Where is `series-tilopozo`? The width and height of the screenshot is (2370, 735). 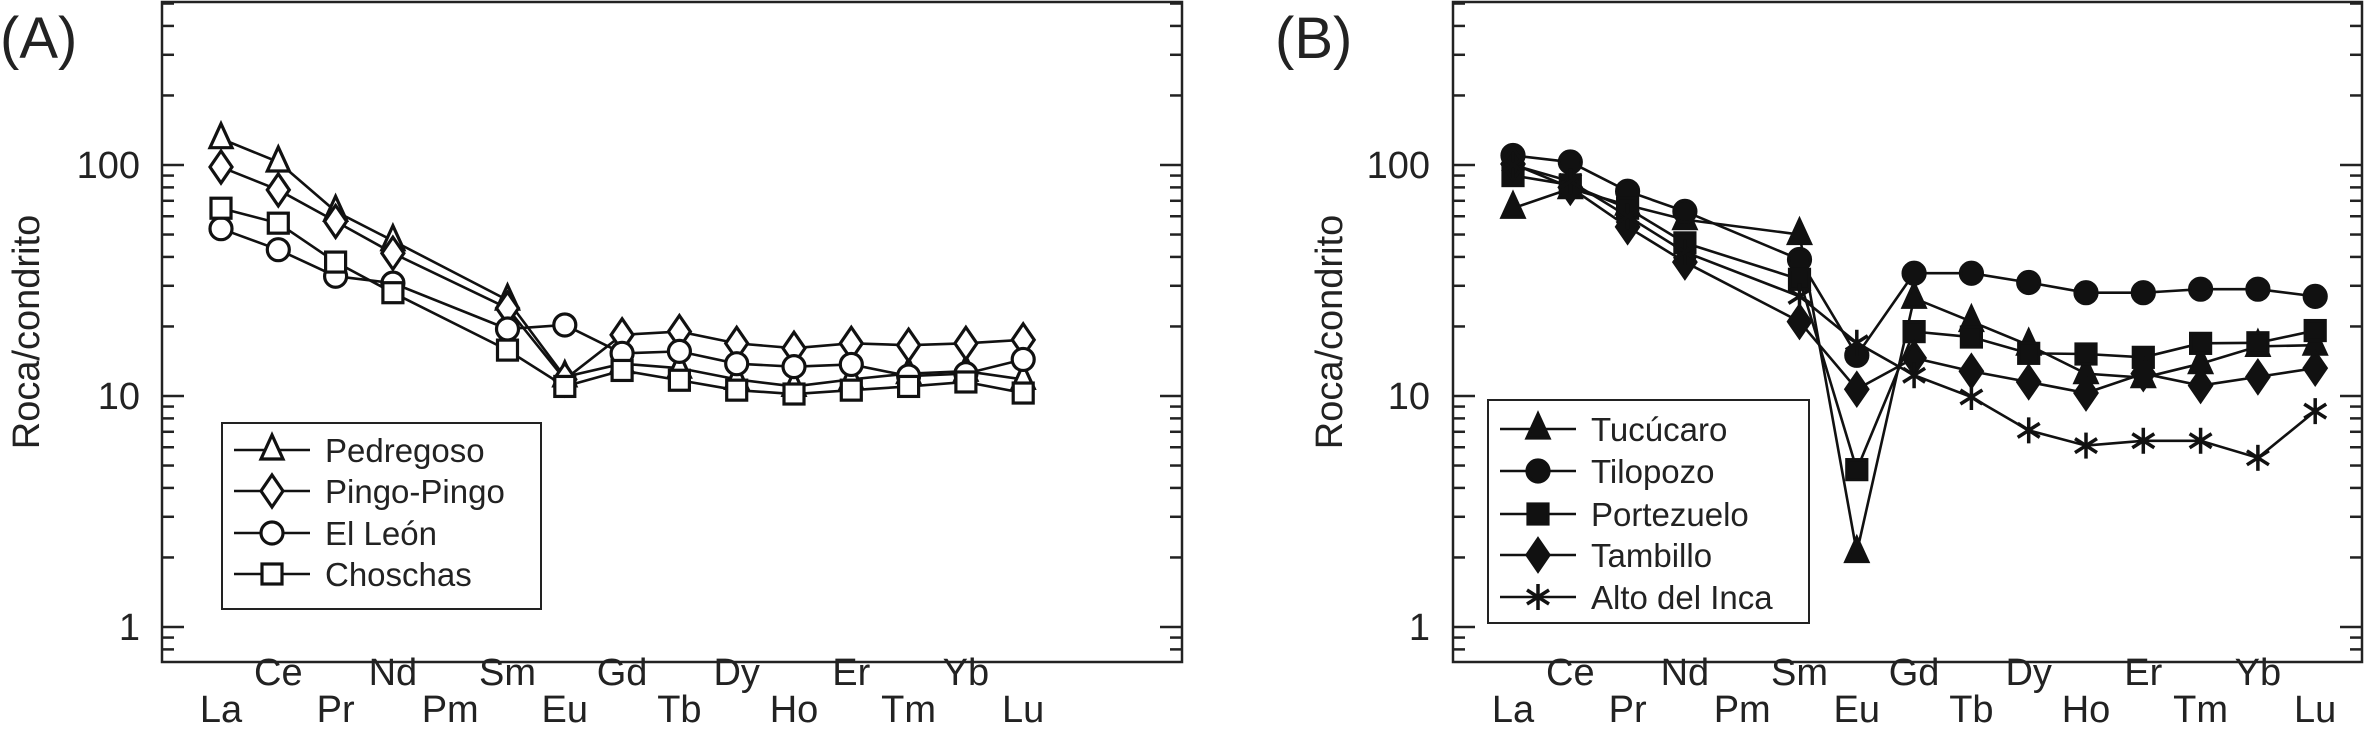 series-tilopozo is located at coordinates (1914, 255).